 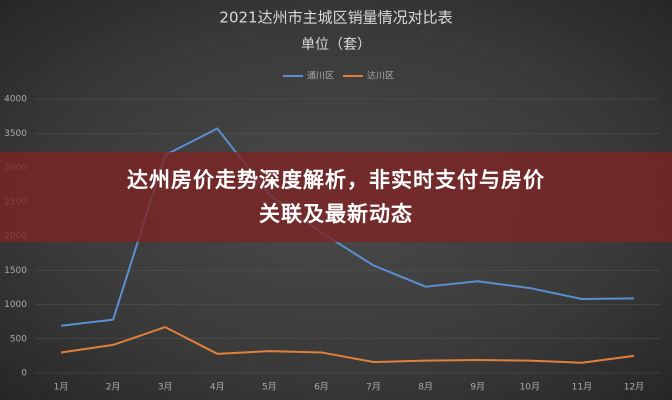 What do you see at coordinates (634, 387) in the screenshot?
I see `x-tick-label: 12月` at bounding box center [634, 387].